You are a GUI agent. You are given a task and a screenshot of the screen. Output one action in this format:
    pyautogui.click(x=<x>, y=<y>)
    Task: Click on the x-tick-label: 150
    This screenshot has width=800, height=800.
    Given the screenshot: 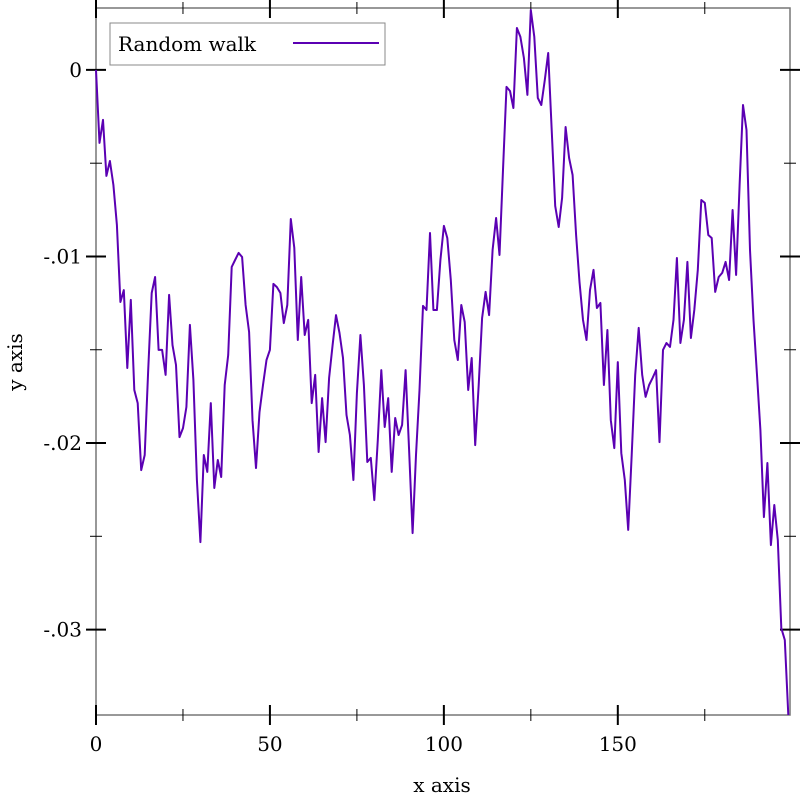 What is the action you would take?
    pyautogui.click(x=618, y=744)
    